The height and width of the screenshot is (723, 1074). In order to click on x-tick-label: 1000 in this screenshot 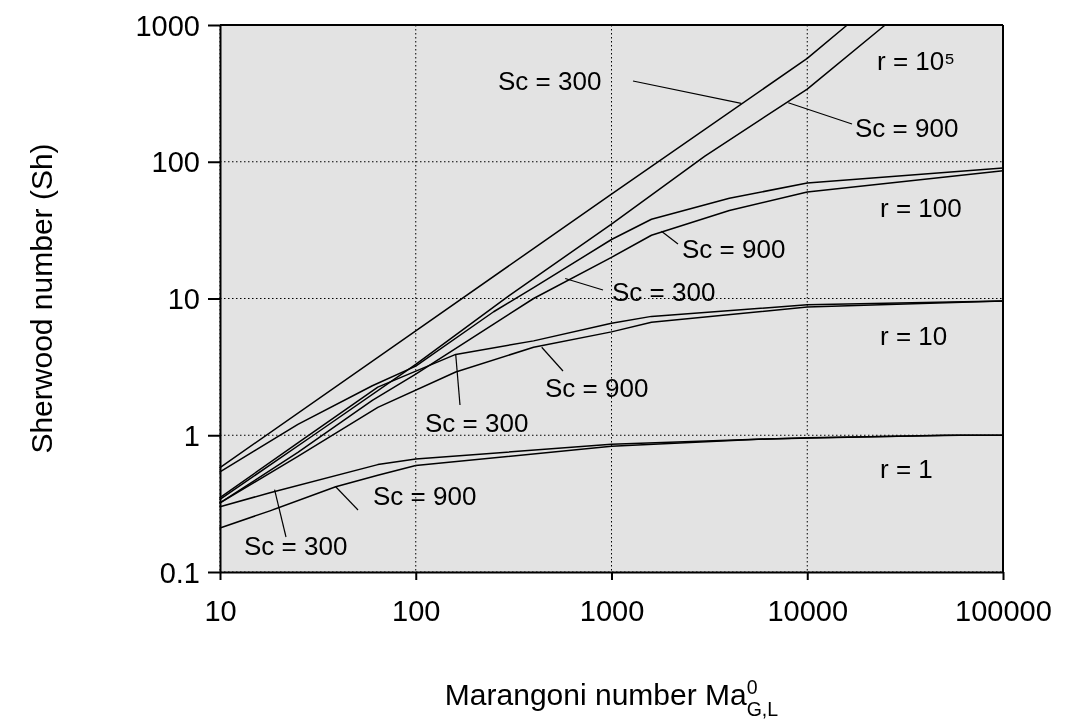, I will do `click(612, 610)`.